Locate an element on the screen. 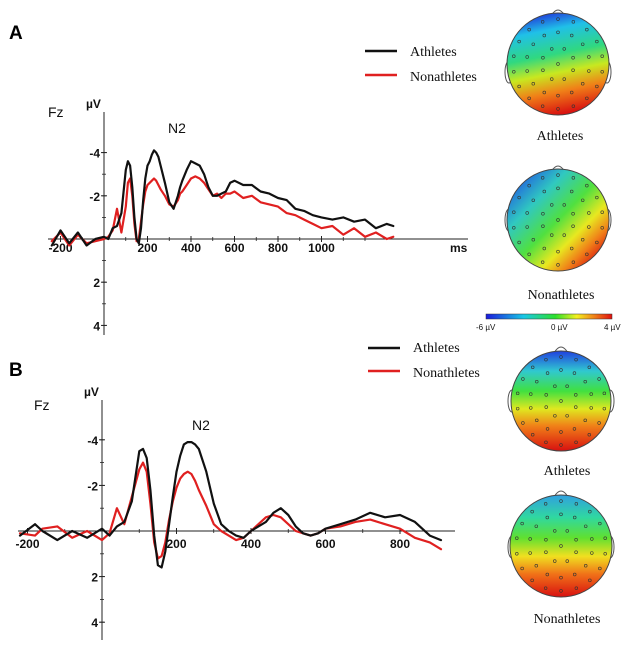 This screenshot has height=650, width=638. y-tick-label-b-2: 2 is located at coordinates (94, 578).